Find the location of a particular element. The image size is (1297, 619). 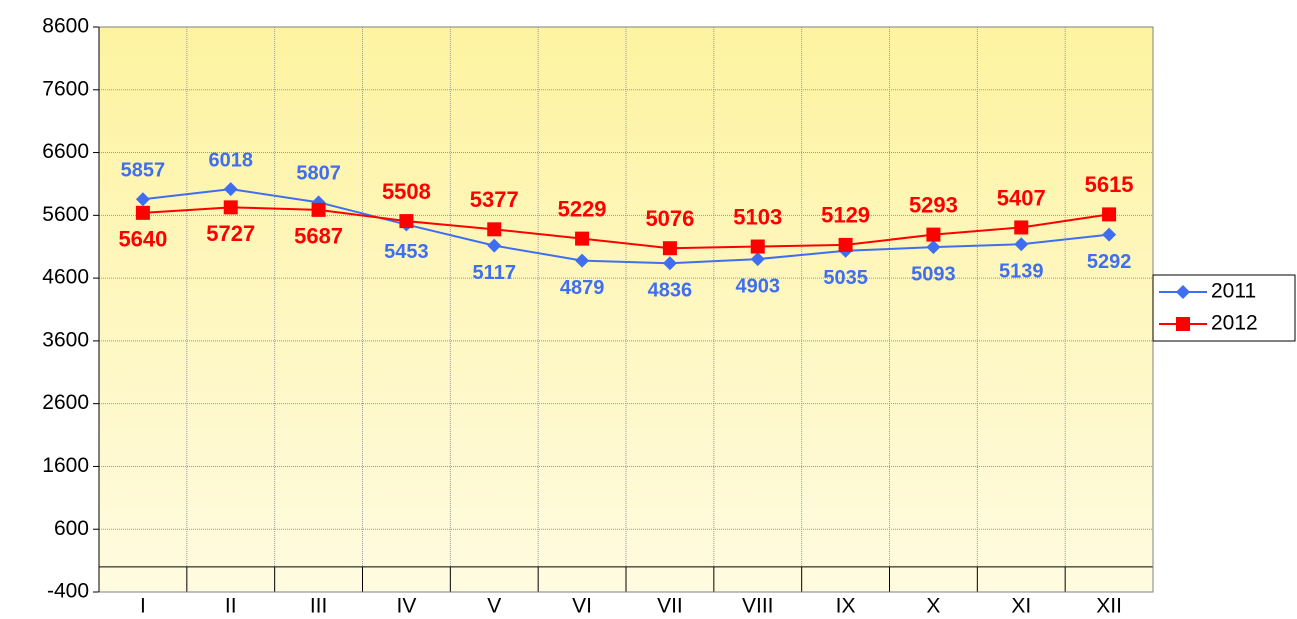

data-label: 4903 is located at coordinates (758, 286).